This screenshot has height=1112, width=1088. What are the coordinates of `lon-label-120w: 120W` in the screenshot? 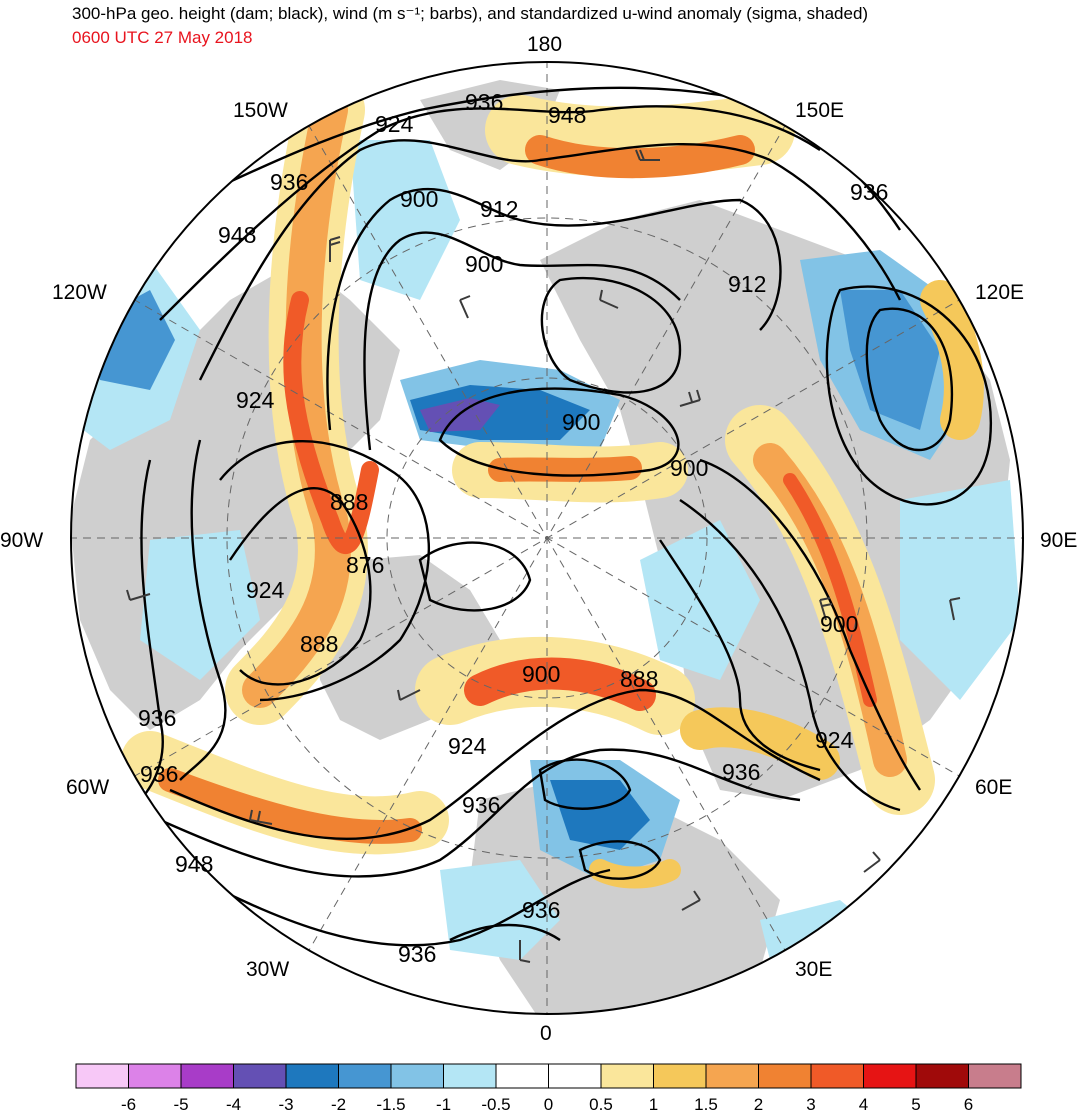 It's located at (79, 292).